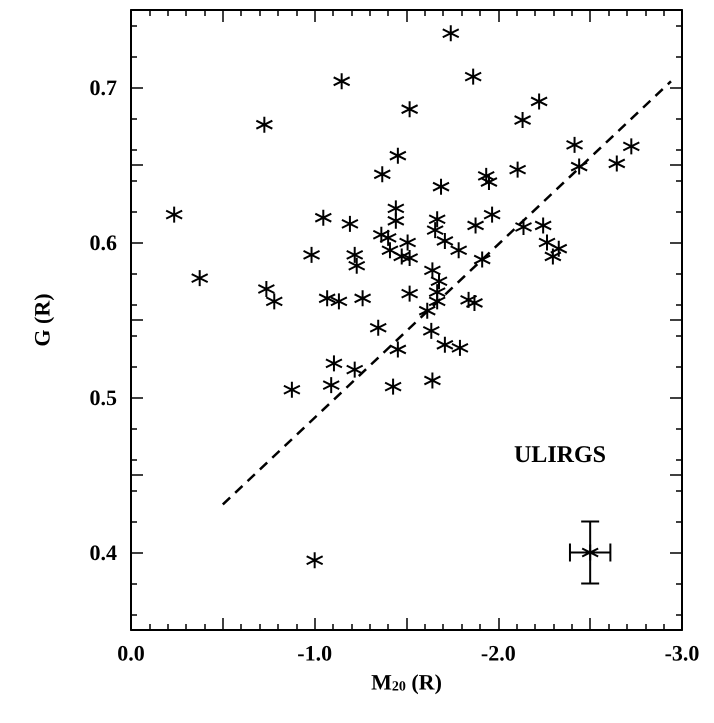 This screenshot has width=714, height=723. What do you see at coordinates (42, 320) in the screenshot?
I see `y-axis-title: G (R)` at bounding box center [42, 320].